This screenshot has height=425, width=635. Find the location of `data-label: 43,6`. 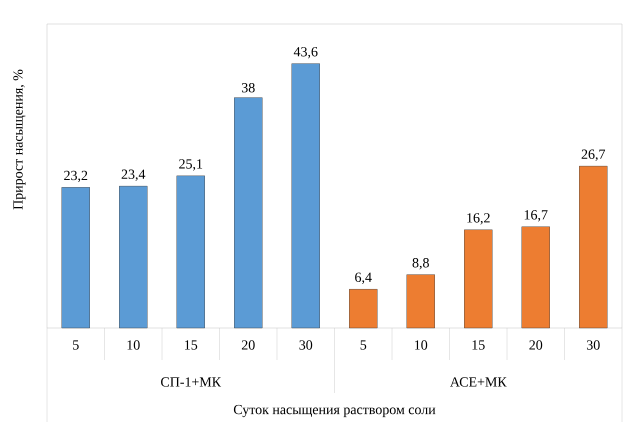

data-label: 43,6 is located at coordinates (306, 52).